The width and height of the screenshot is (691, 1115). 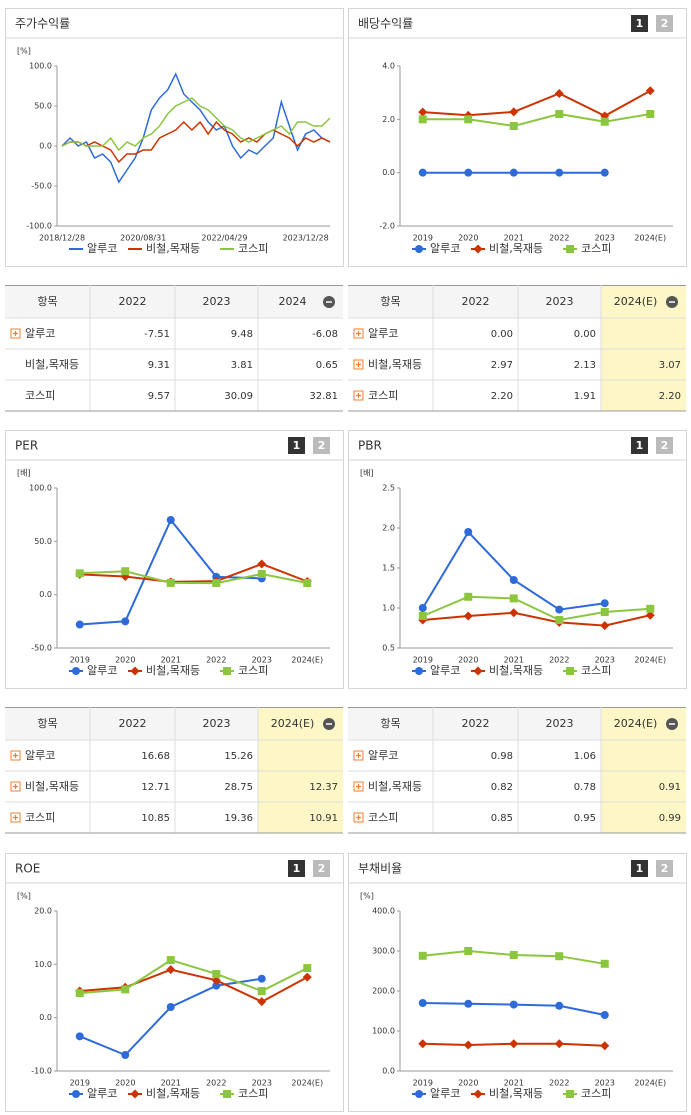 I want to click on y-tick-label: 2.0, so click(x=388, y=119).